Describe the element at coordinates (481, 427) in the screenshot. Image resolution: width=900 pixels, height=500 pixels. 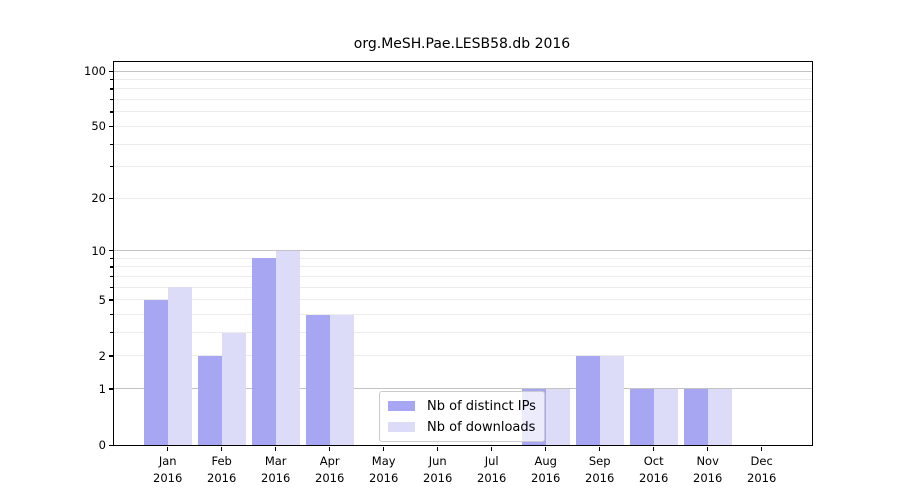
I see `legend-label-downloads: Nb of downloads` at that location.